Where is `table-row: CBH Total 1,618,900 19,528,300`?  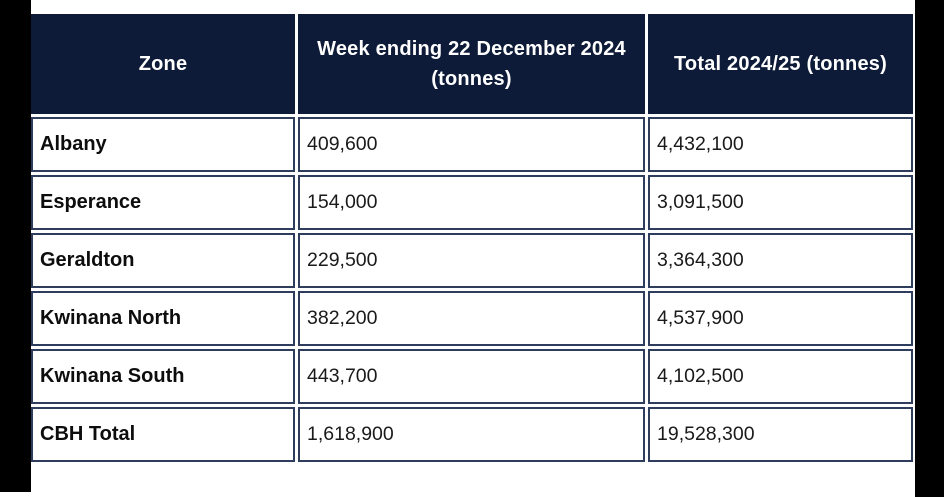 table-row: CBH Total 1,618,900 19,528,300 is located at coordinates (472, 434).